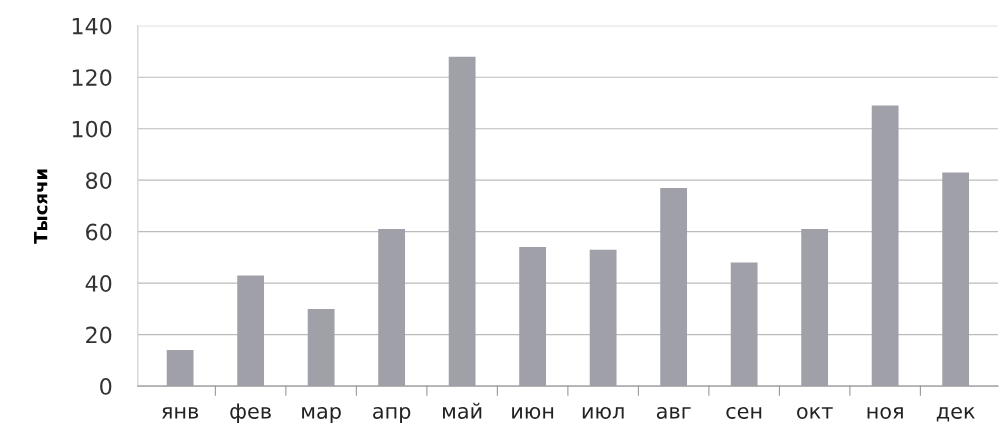 This screenshot has width=1006, height=429. What do you see at coordinates (603, 412) in the screenshot?
I see `x-tick-label: июл` at bounding box center [603, 412].